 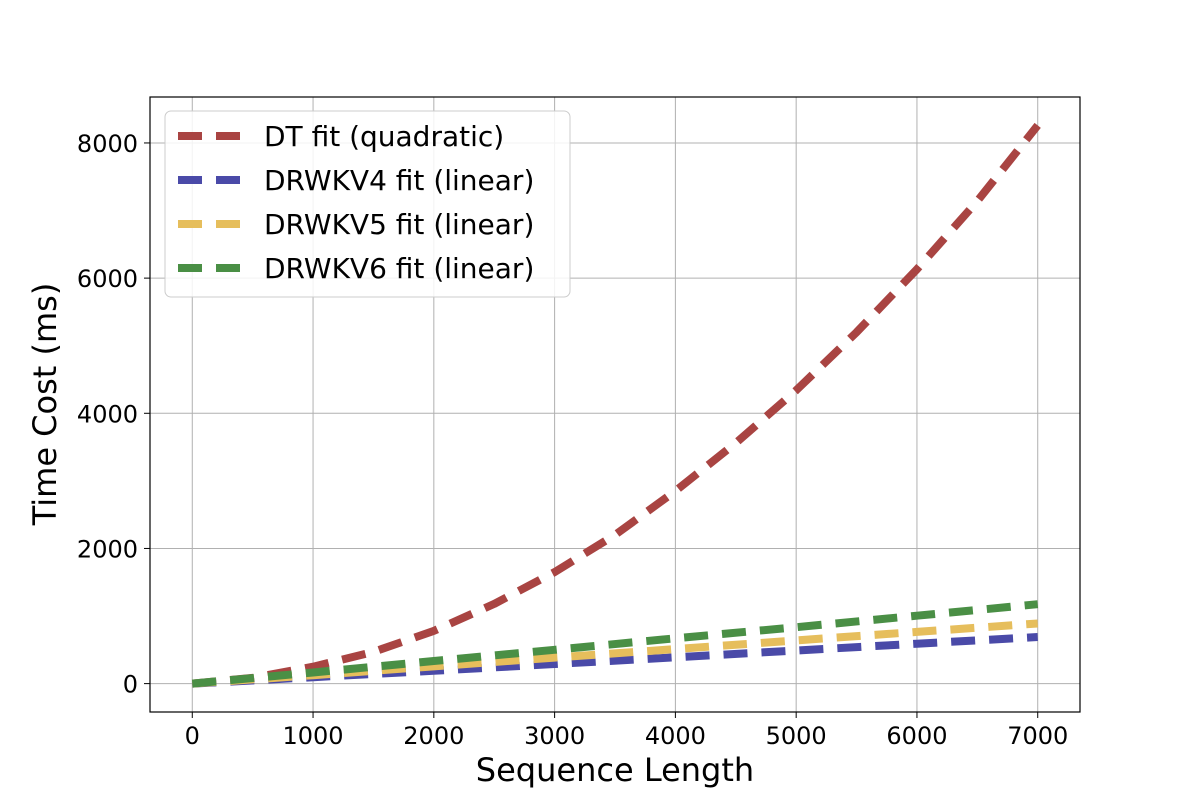 I want to click on legend-box, so click(x=367, y=204).